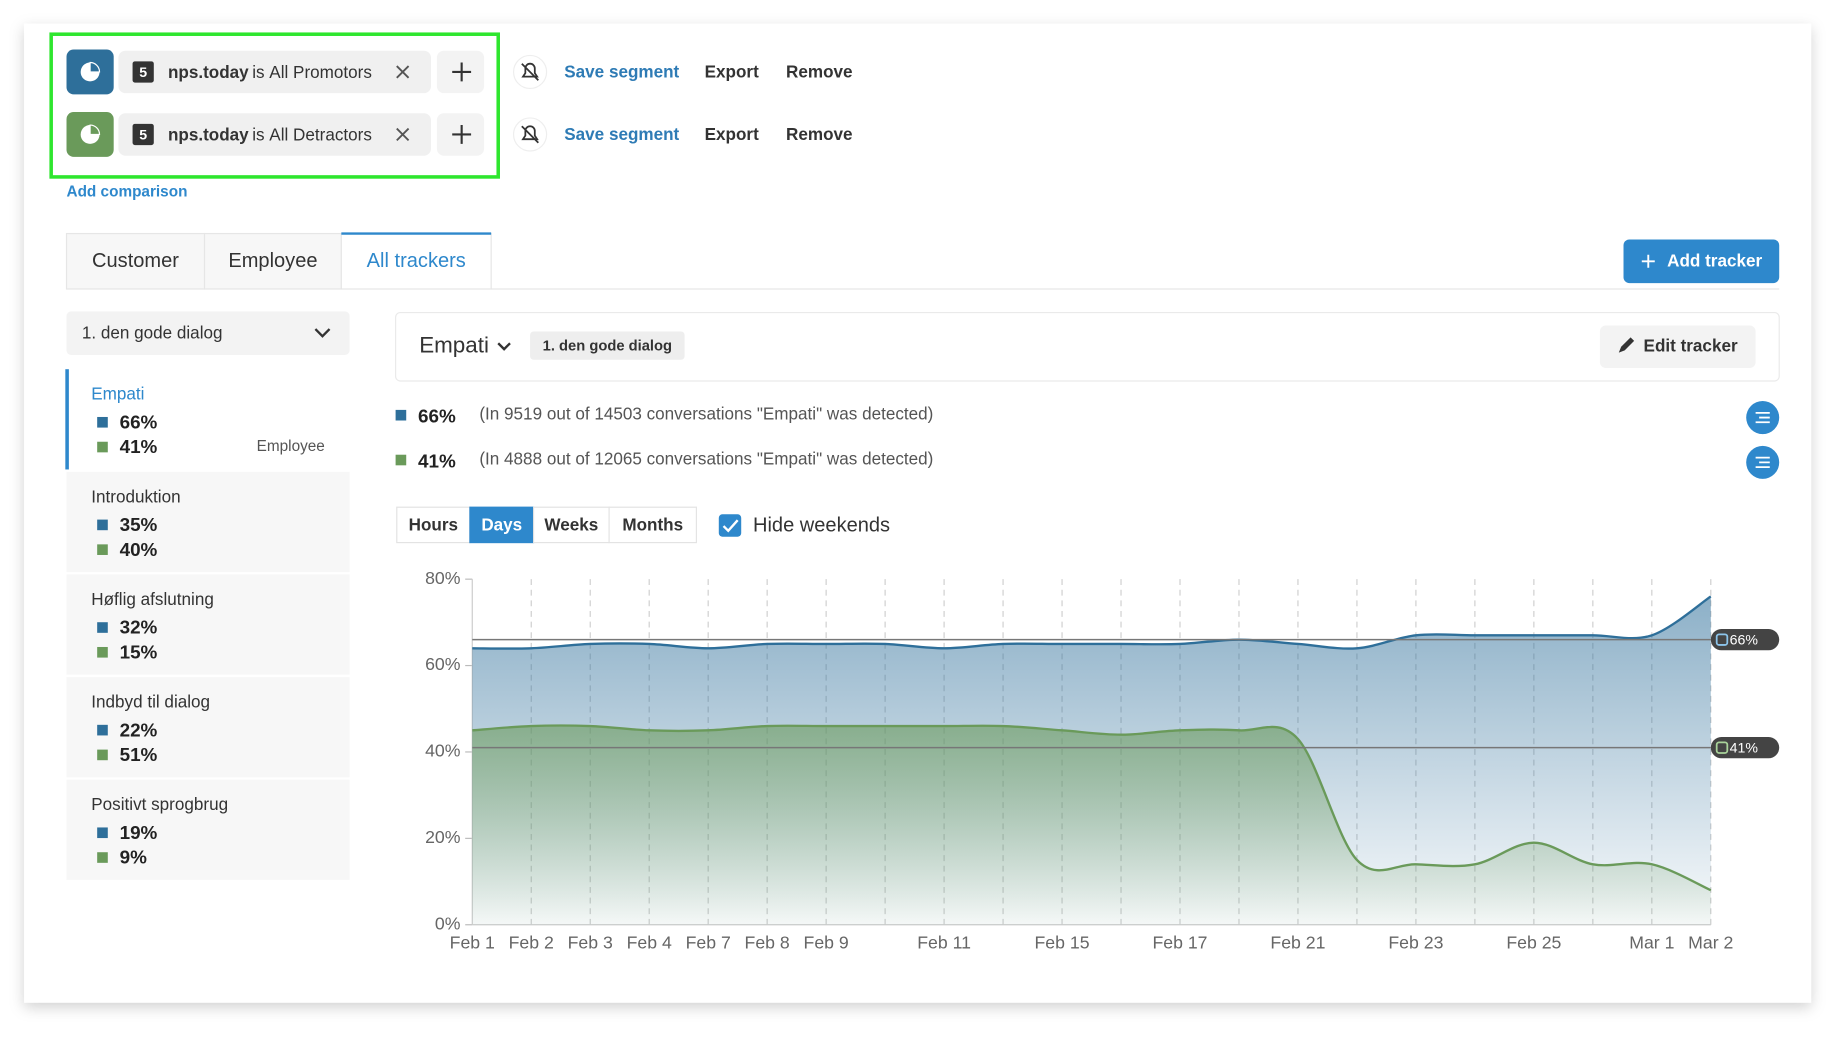 This screenshot has width=1841, height=1038. What do you see at coordinates (67, 419) in the screenshot?
I see `tracker-active-bar` at bounding box center [67, 419].